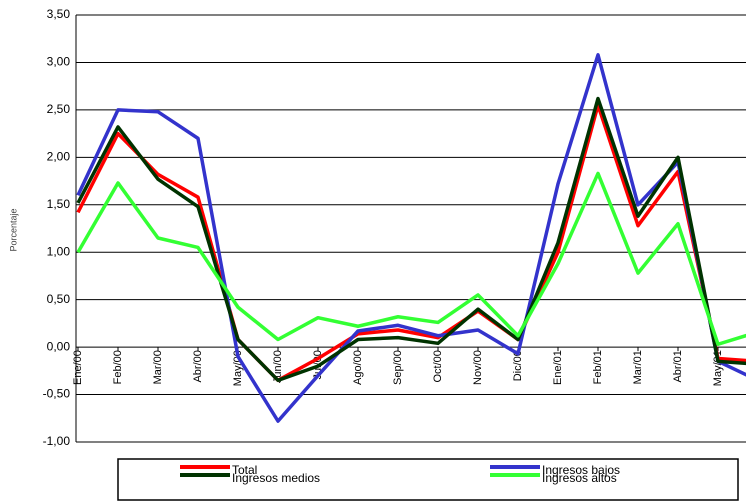 The width and height of the screenshot is (746, 501). I want to click on y-tick-label: 0,50, so click(59, 299).